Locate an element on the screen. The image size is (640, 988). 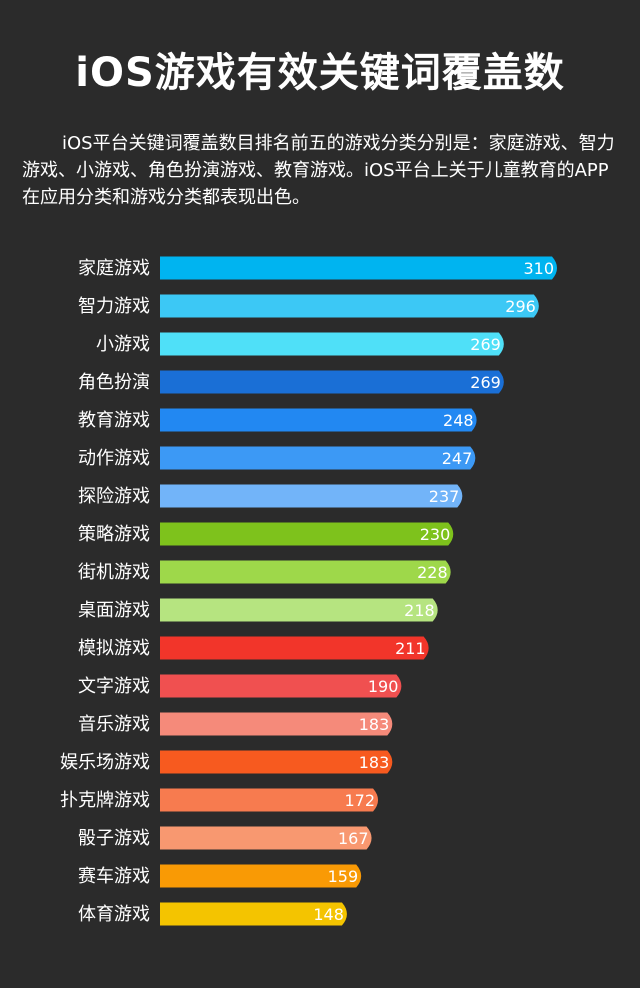
category-label: 策略游戏 is located at coordinates (114, 534).